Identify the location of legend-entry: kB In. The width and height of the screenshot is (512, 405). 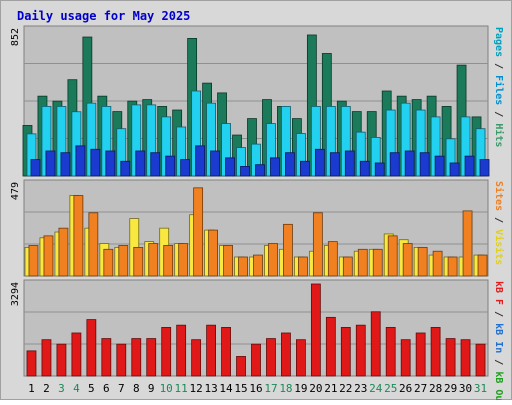
(498, 338).